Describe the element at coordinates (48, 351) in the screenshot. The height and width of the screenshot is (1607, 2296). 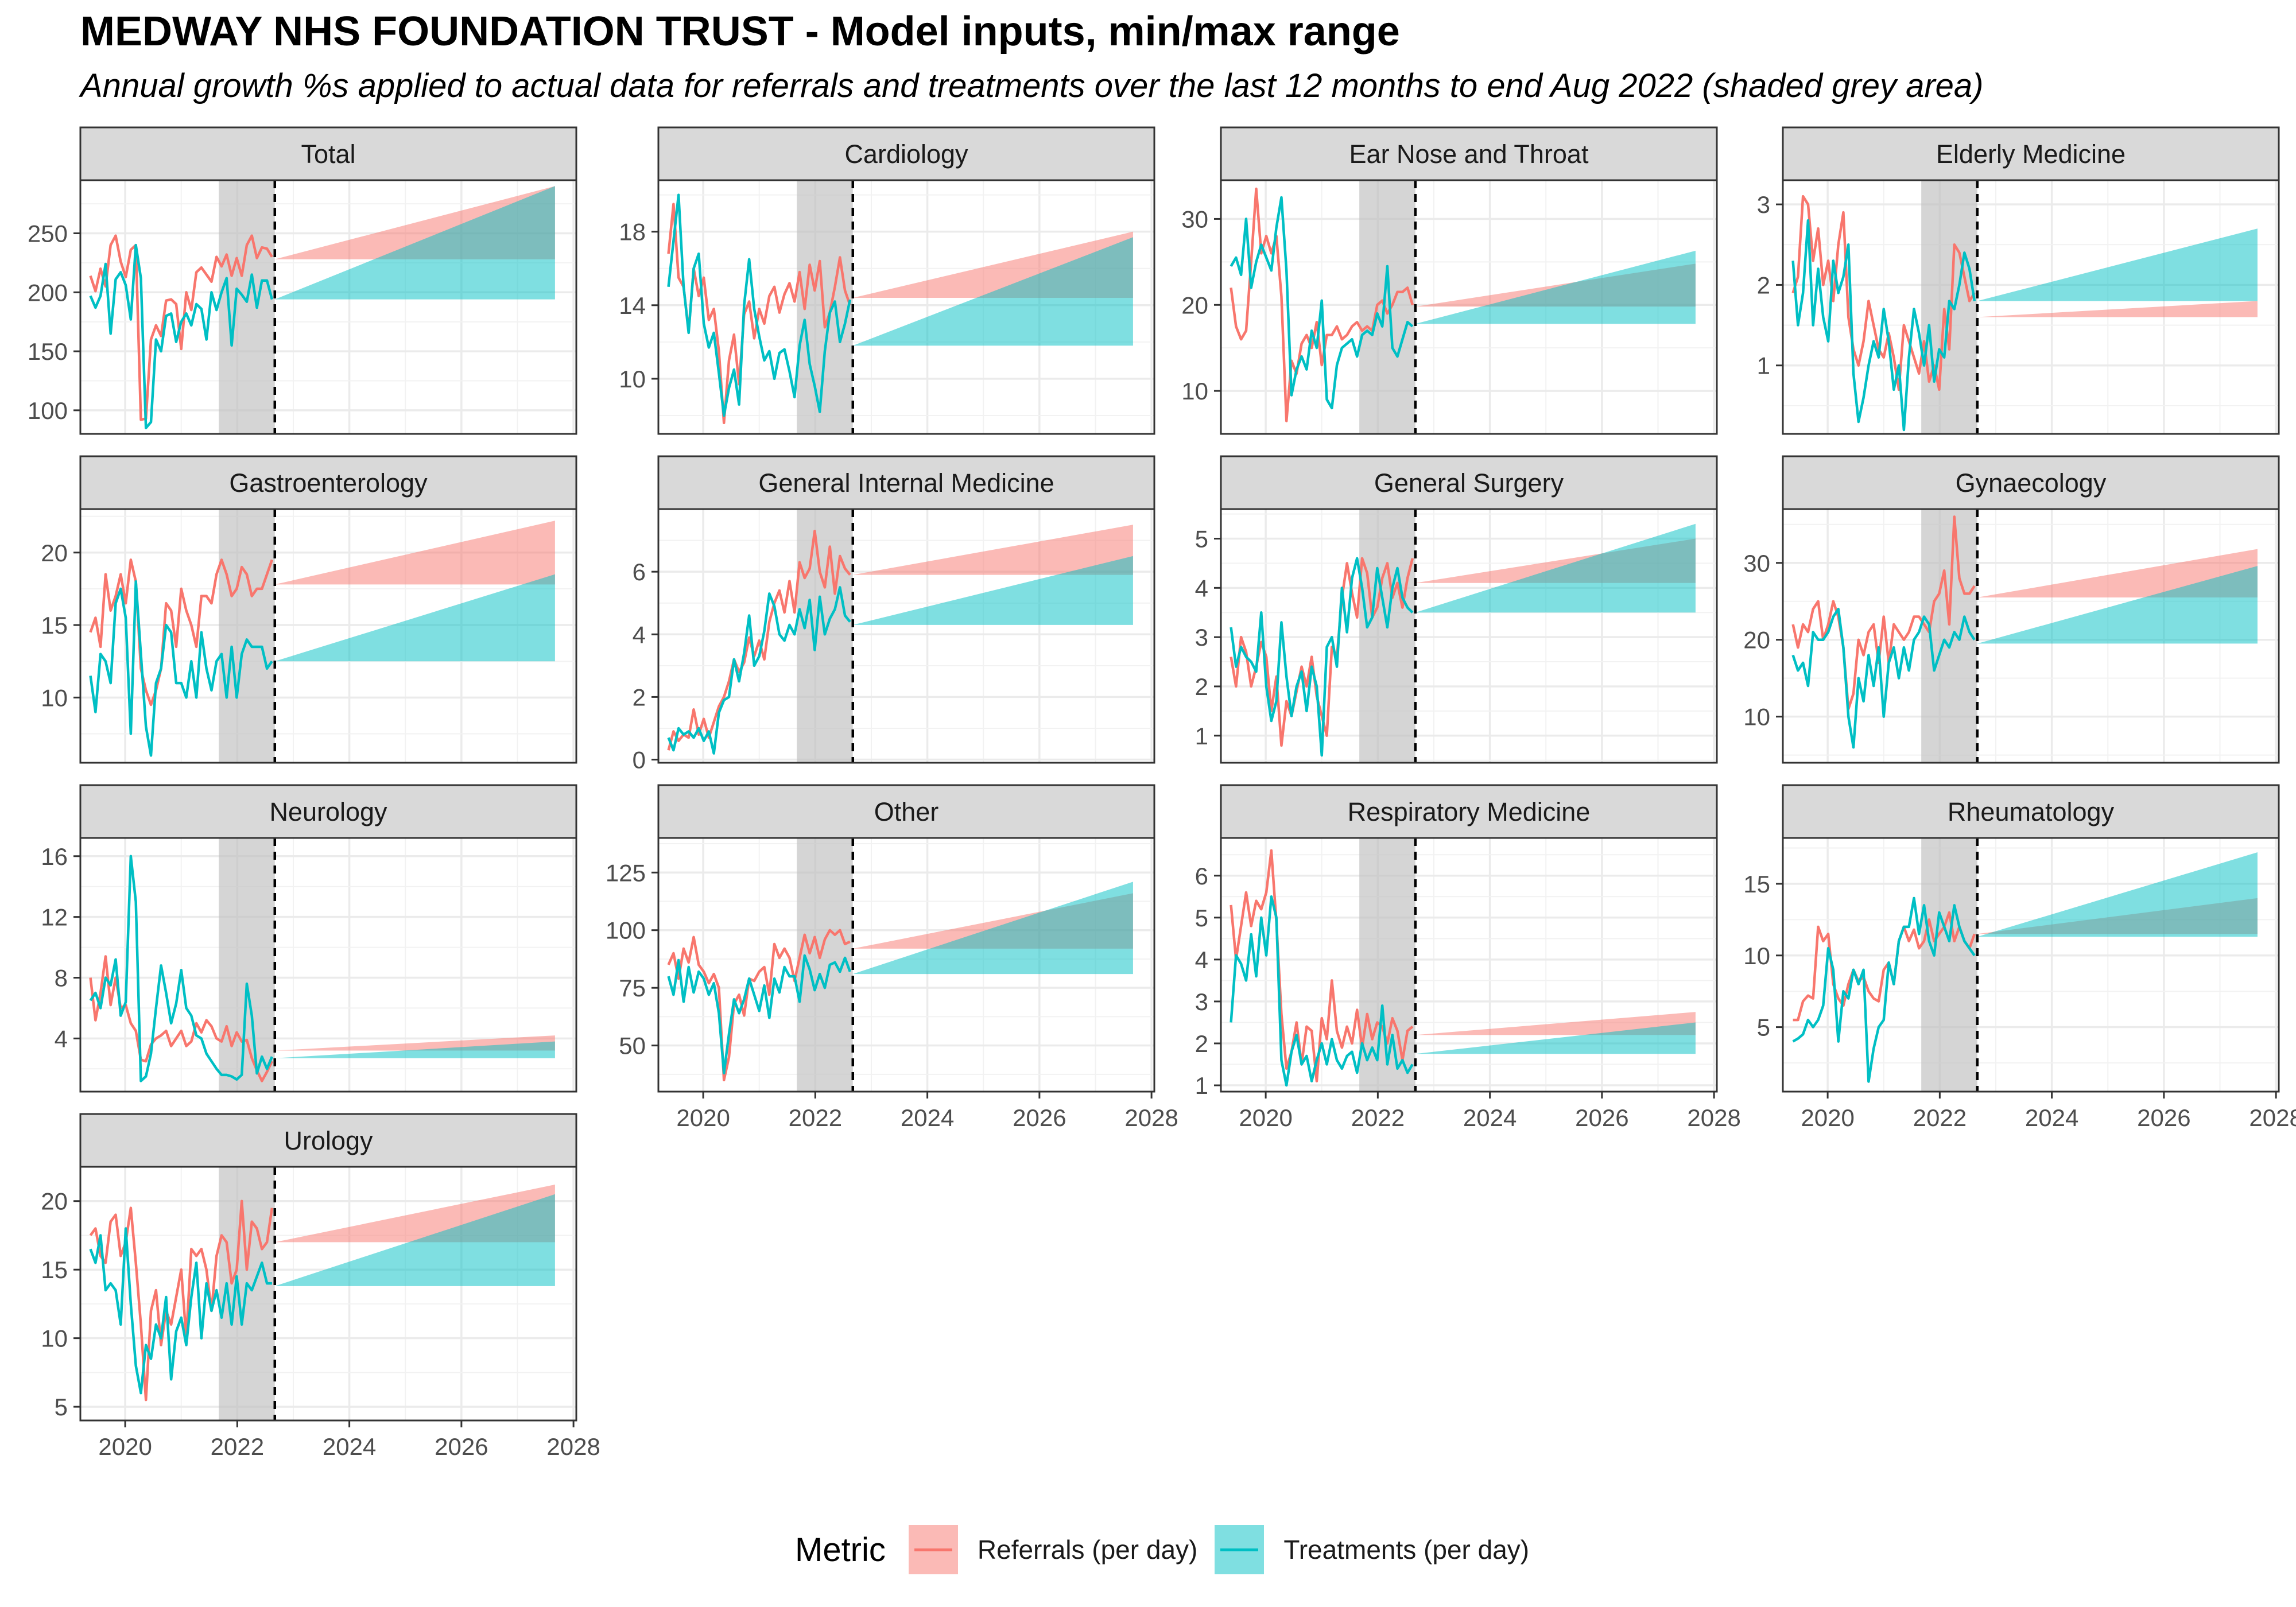
I see `y-tick-label: 150` at that location.